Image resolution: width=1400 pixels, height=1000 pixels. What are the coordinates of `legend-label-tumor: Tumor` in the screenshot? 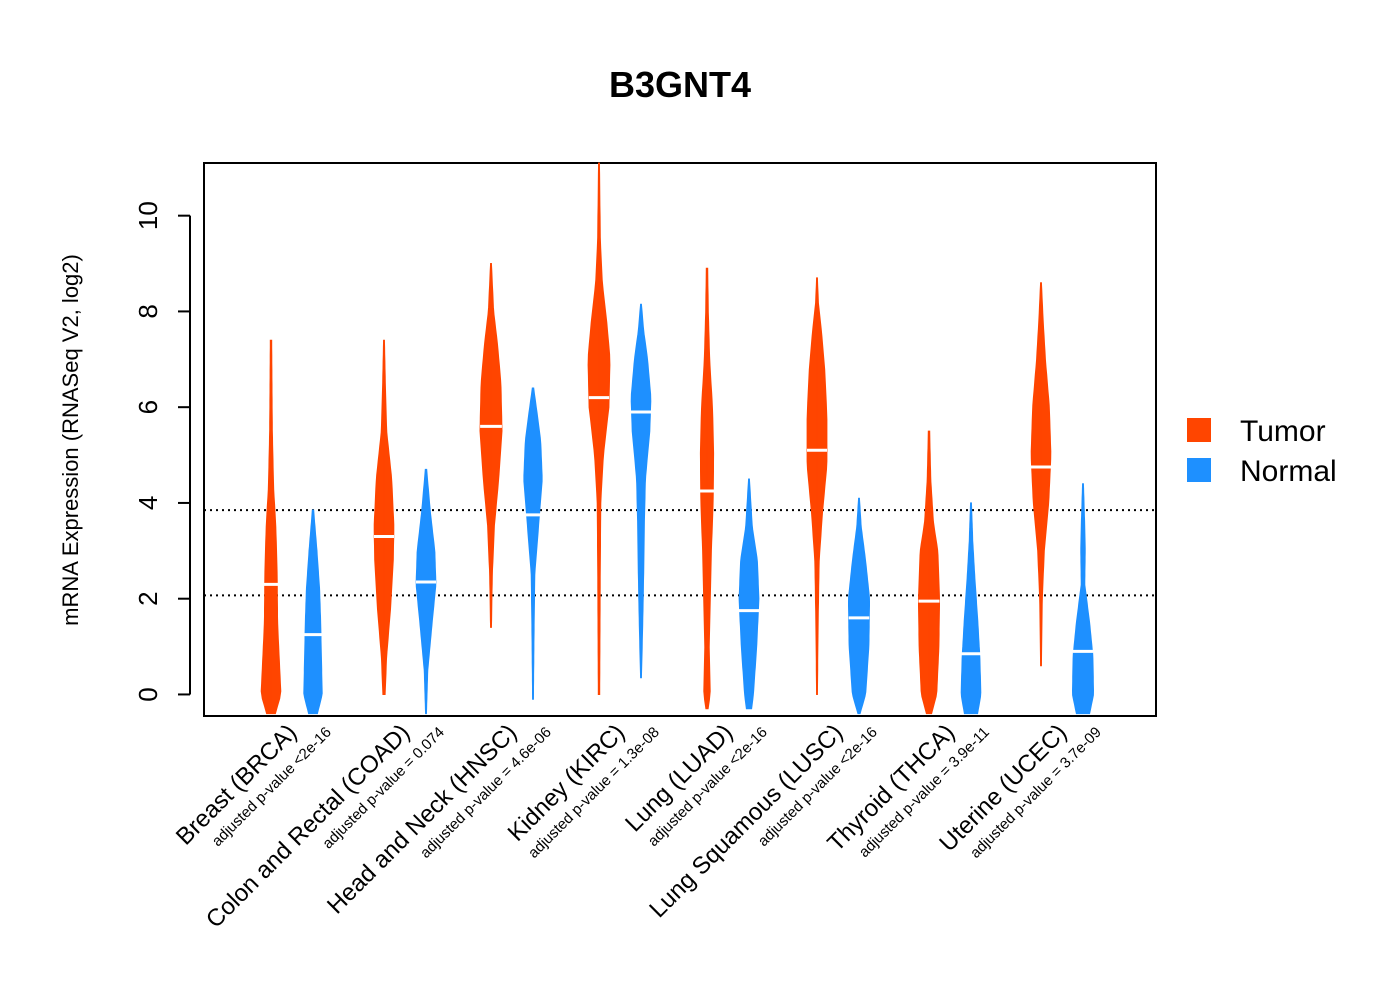 It's located at (1283, 431).